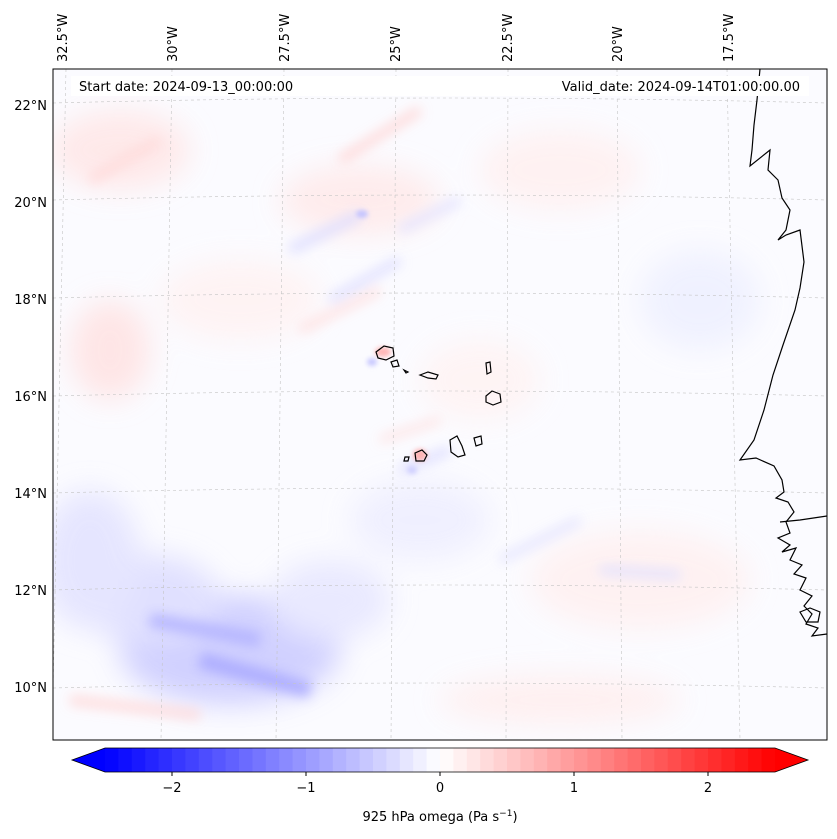 The height and width of the screenshot is (839, 837). I want to click on start-date-label: Start date: 2024-09-13_00:00:00, so click(186, 87).